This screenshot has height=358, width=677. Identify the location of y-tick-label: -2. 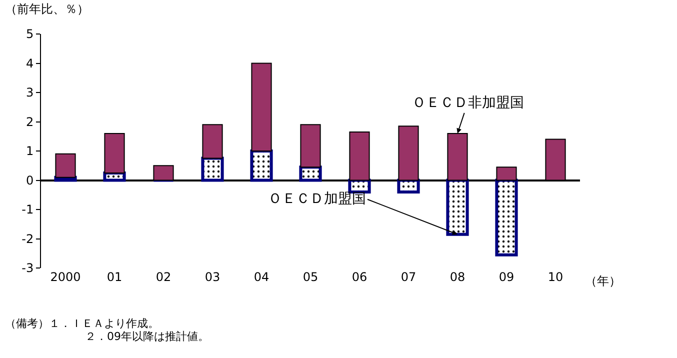
(28, 239).